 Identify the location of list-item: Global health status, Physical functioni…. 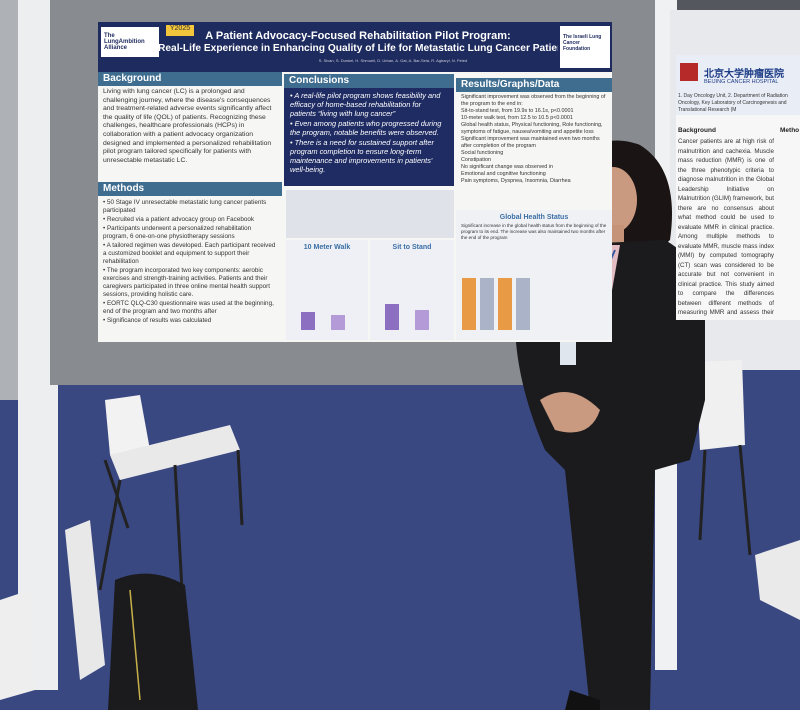
(532, 128).